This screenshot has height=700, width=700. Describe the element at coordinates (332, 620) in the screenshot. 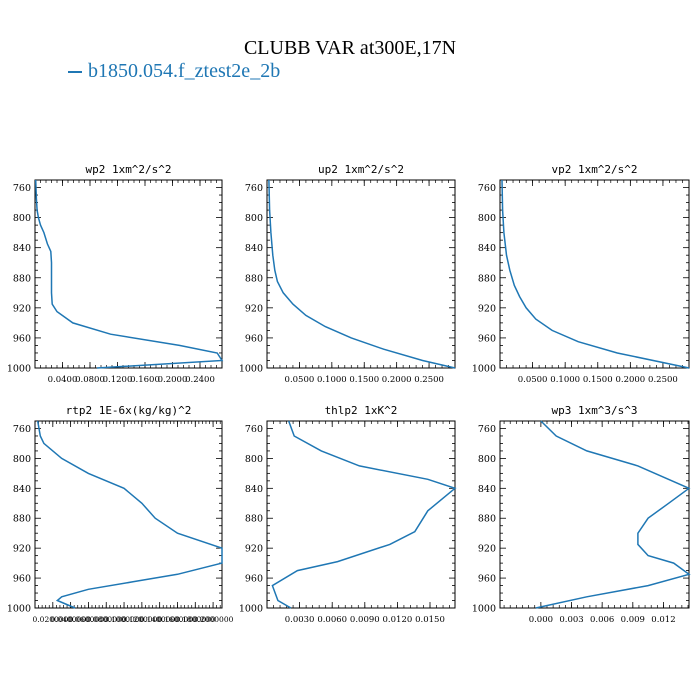

I see `x-tick-label: 0.0060` at that location.